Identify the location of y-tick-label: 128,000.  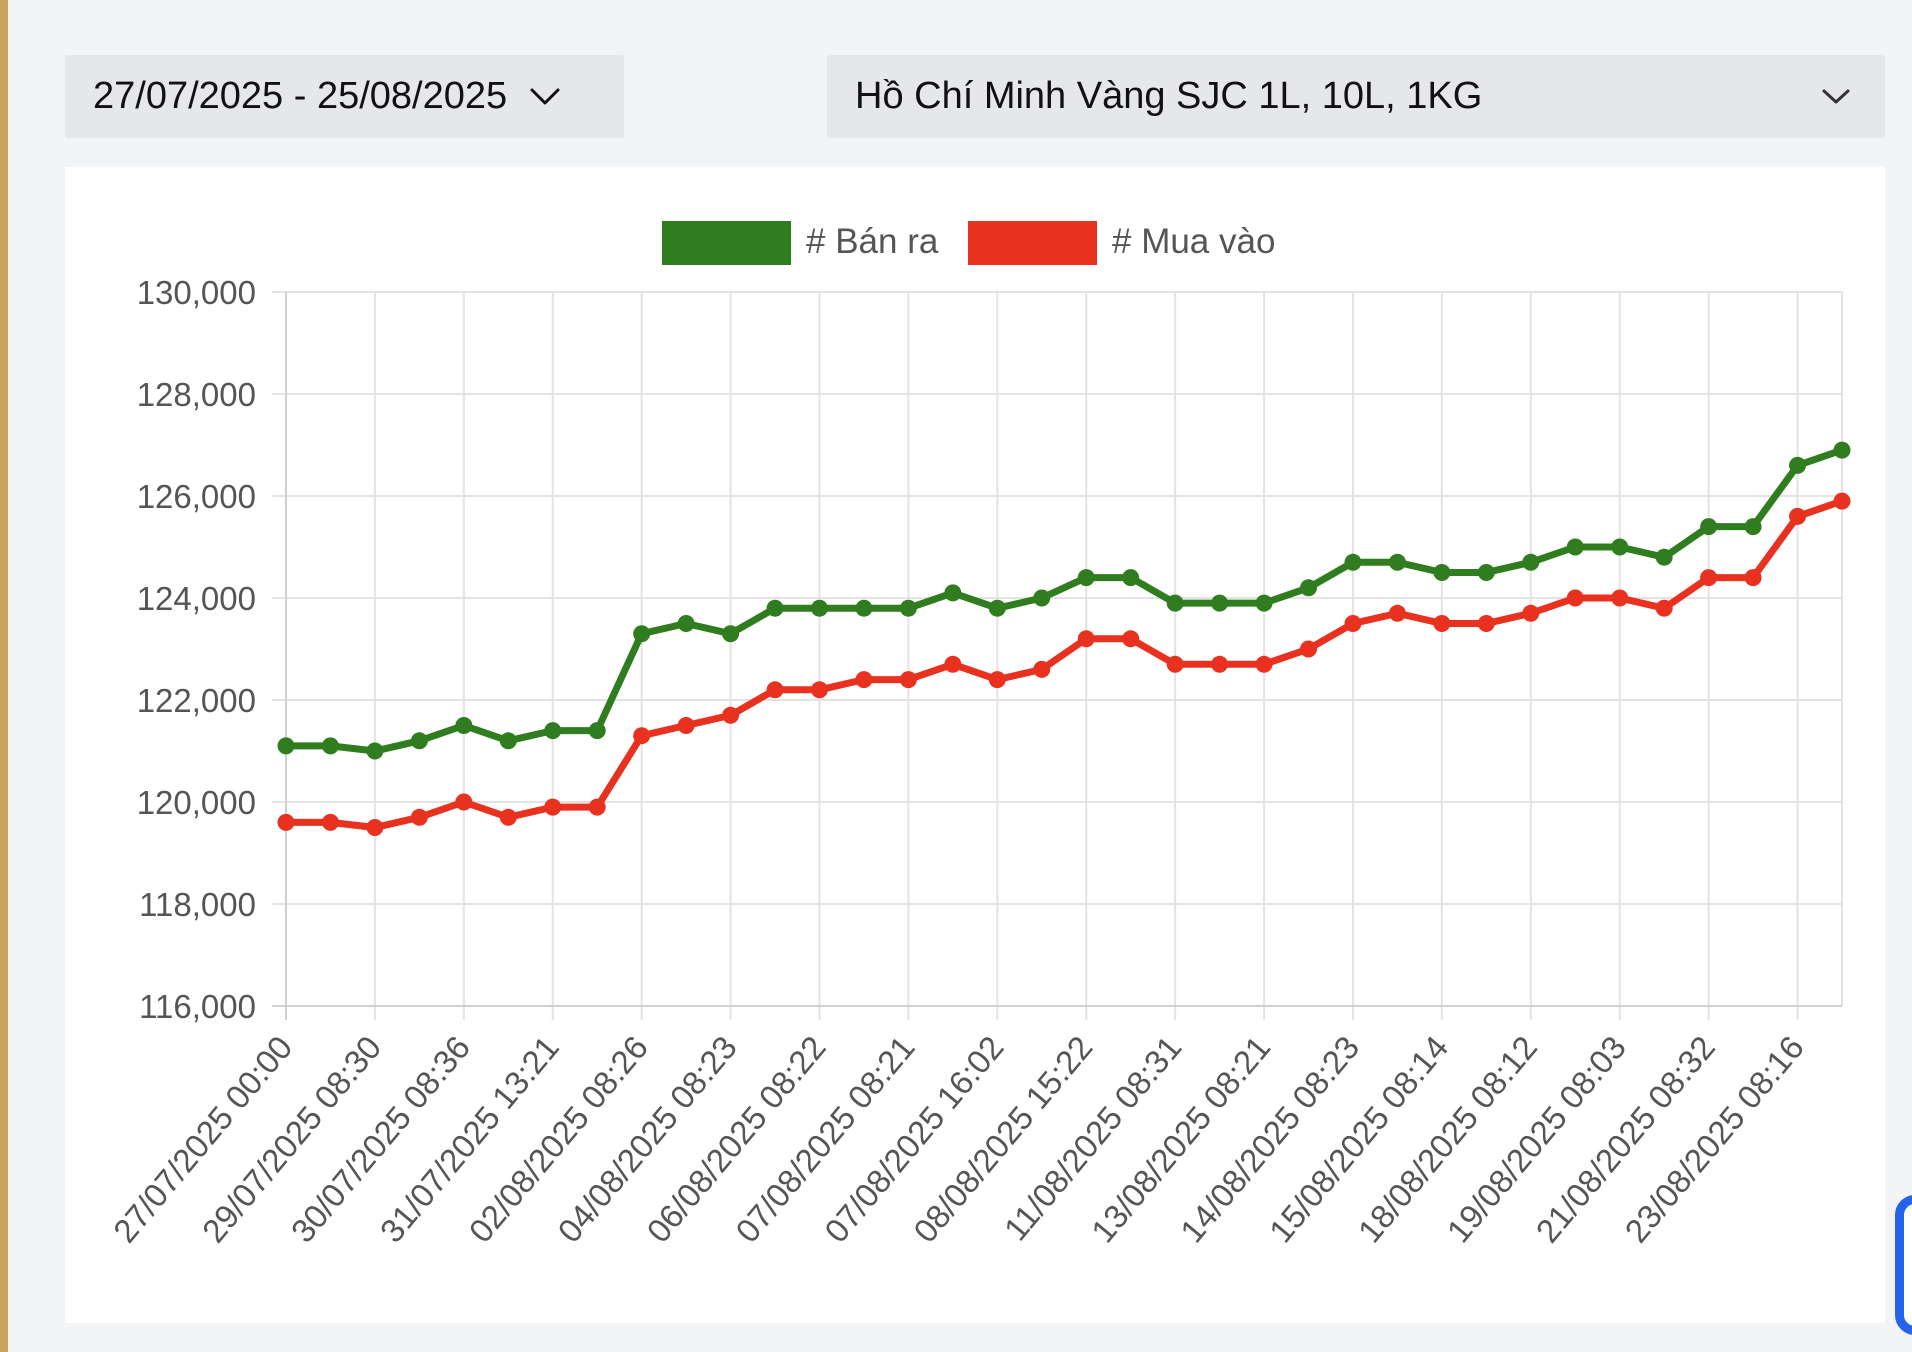
(196, 394).